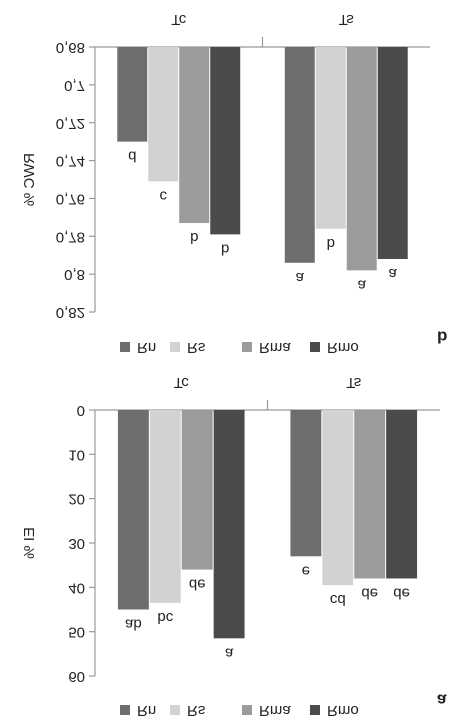 The image size is (474, 728). I want to click on significance-label: ab, so click(133, 624).